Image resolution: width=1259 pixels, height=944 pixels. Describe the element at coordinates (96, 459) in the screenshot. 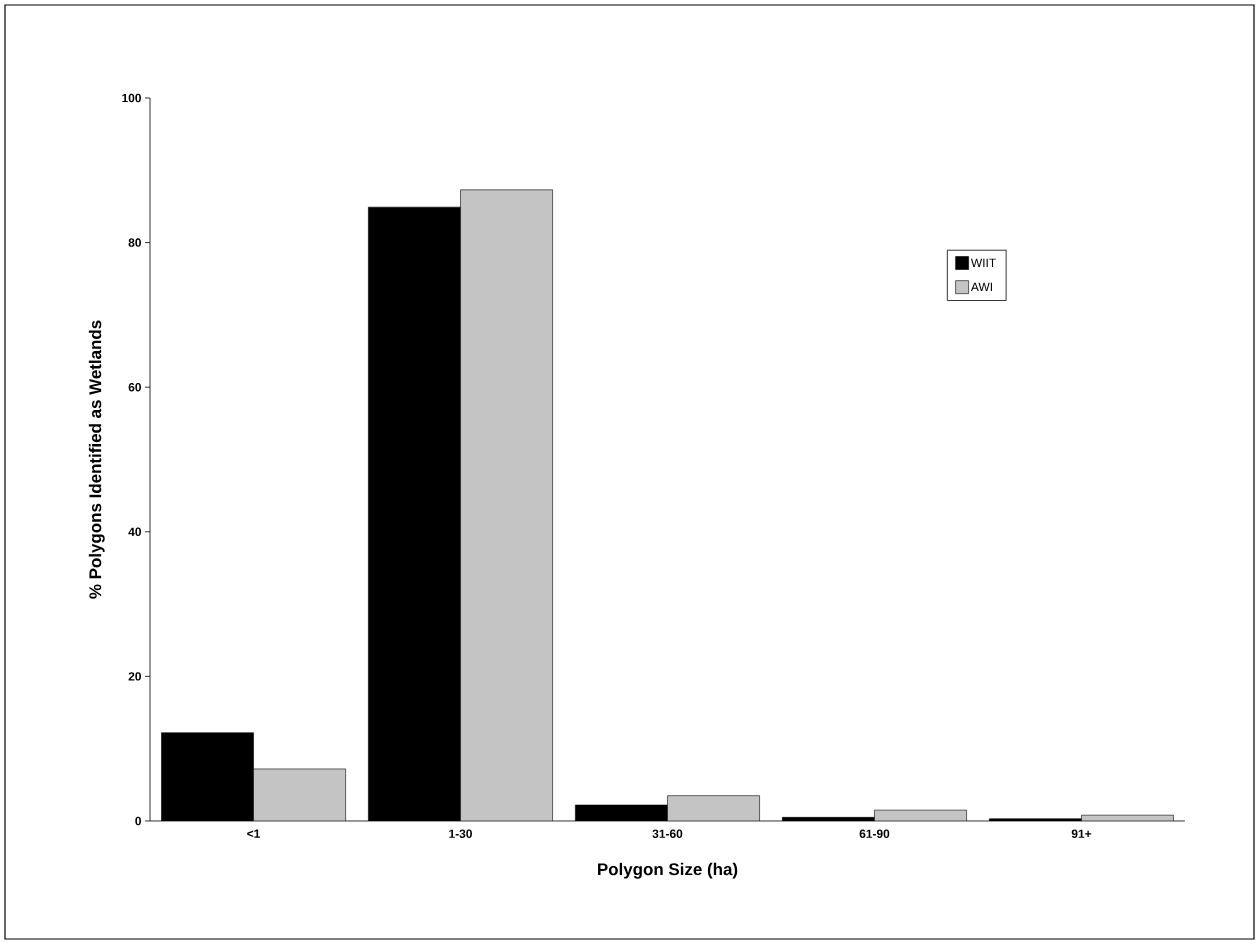

I see `y-axis-title: % Polygons Identified as Wetlands` at that location.